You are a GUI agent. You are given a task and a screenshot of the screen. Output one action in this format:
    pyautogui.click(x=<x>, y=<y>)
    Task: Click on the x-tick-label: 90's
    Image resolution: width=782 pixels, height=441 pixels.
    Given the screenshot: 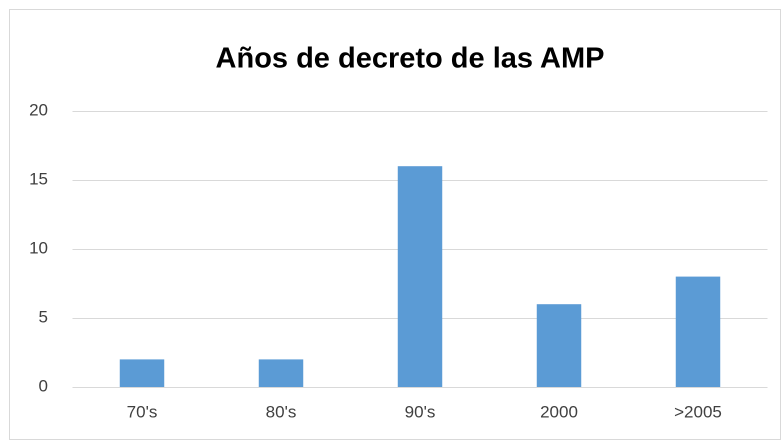 What is the action you would take?
    pyautogui.click(x=420, y=411)
    